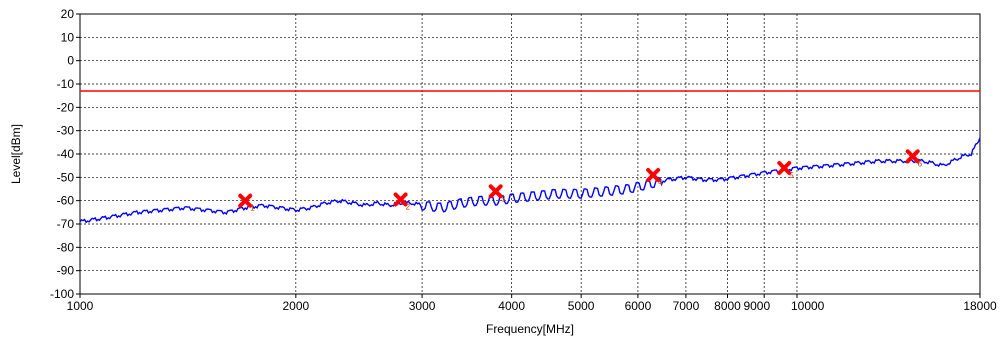  I want to click on marker-label: 4, so click(660, 182).